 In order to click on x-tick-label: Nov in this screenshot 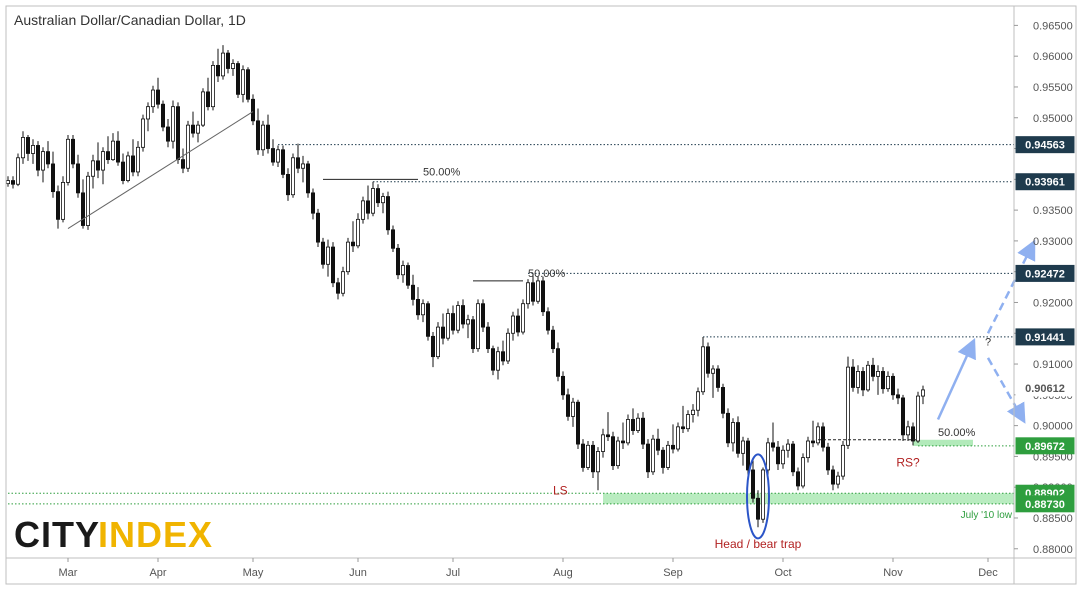, I will do `click(893, 573)`.